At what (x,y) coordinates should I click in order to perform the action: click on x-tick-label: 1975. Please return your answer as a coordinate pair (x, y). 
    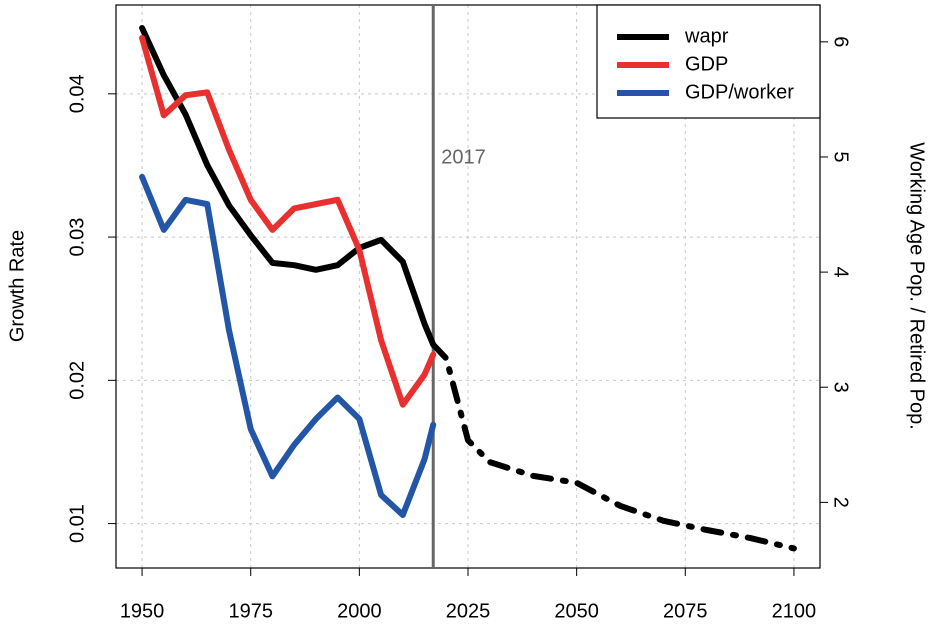
    Looking at the image, I should click on (250, 611).